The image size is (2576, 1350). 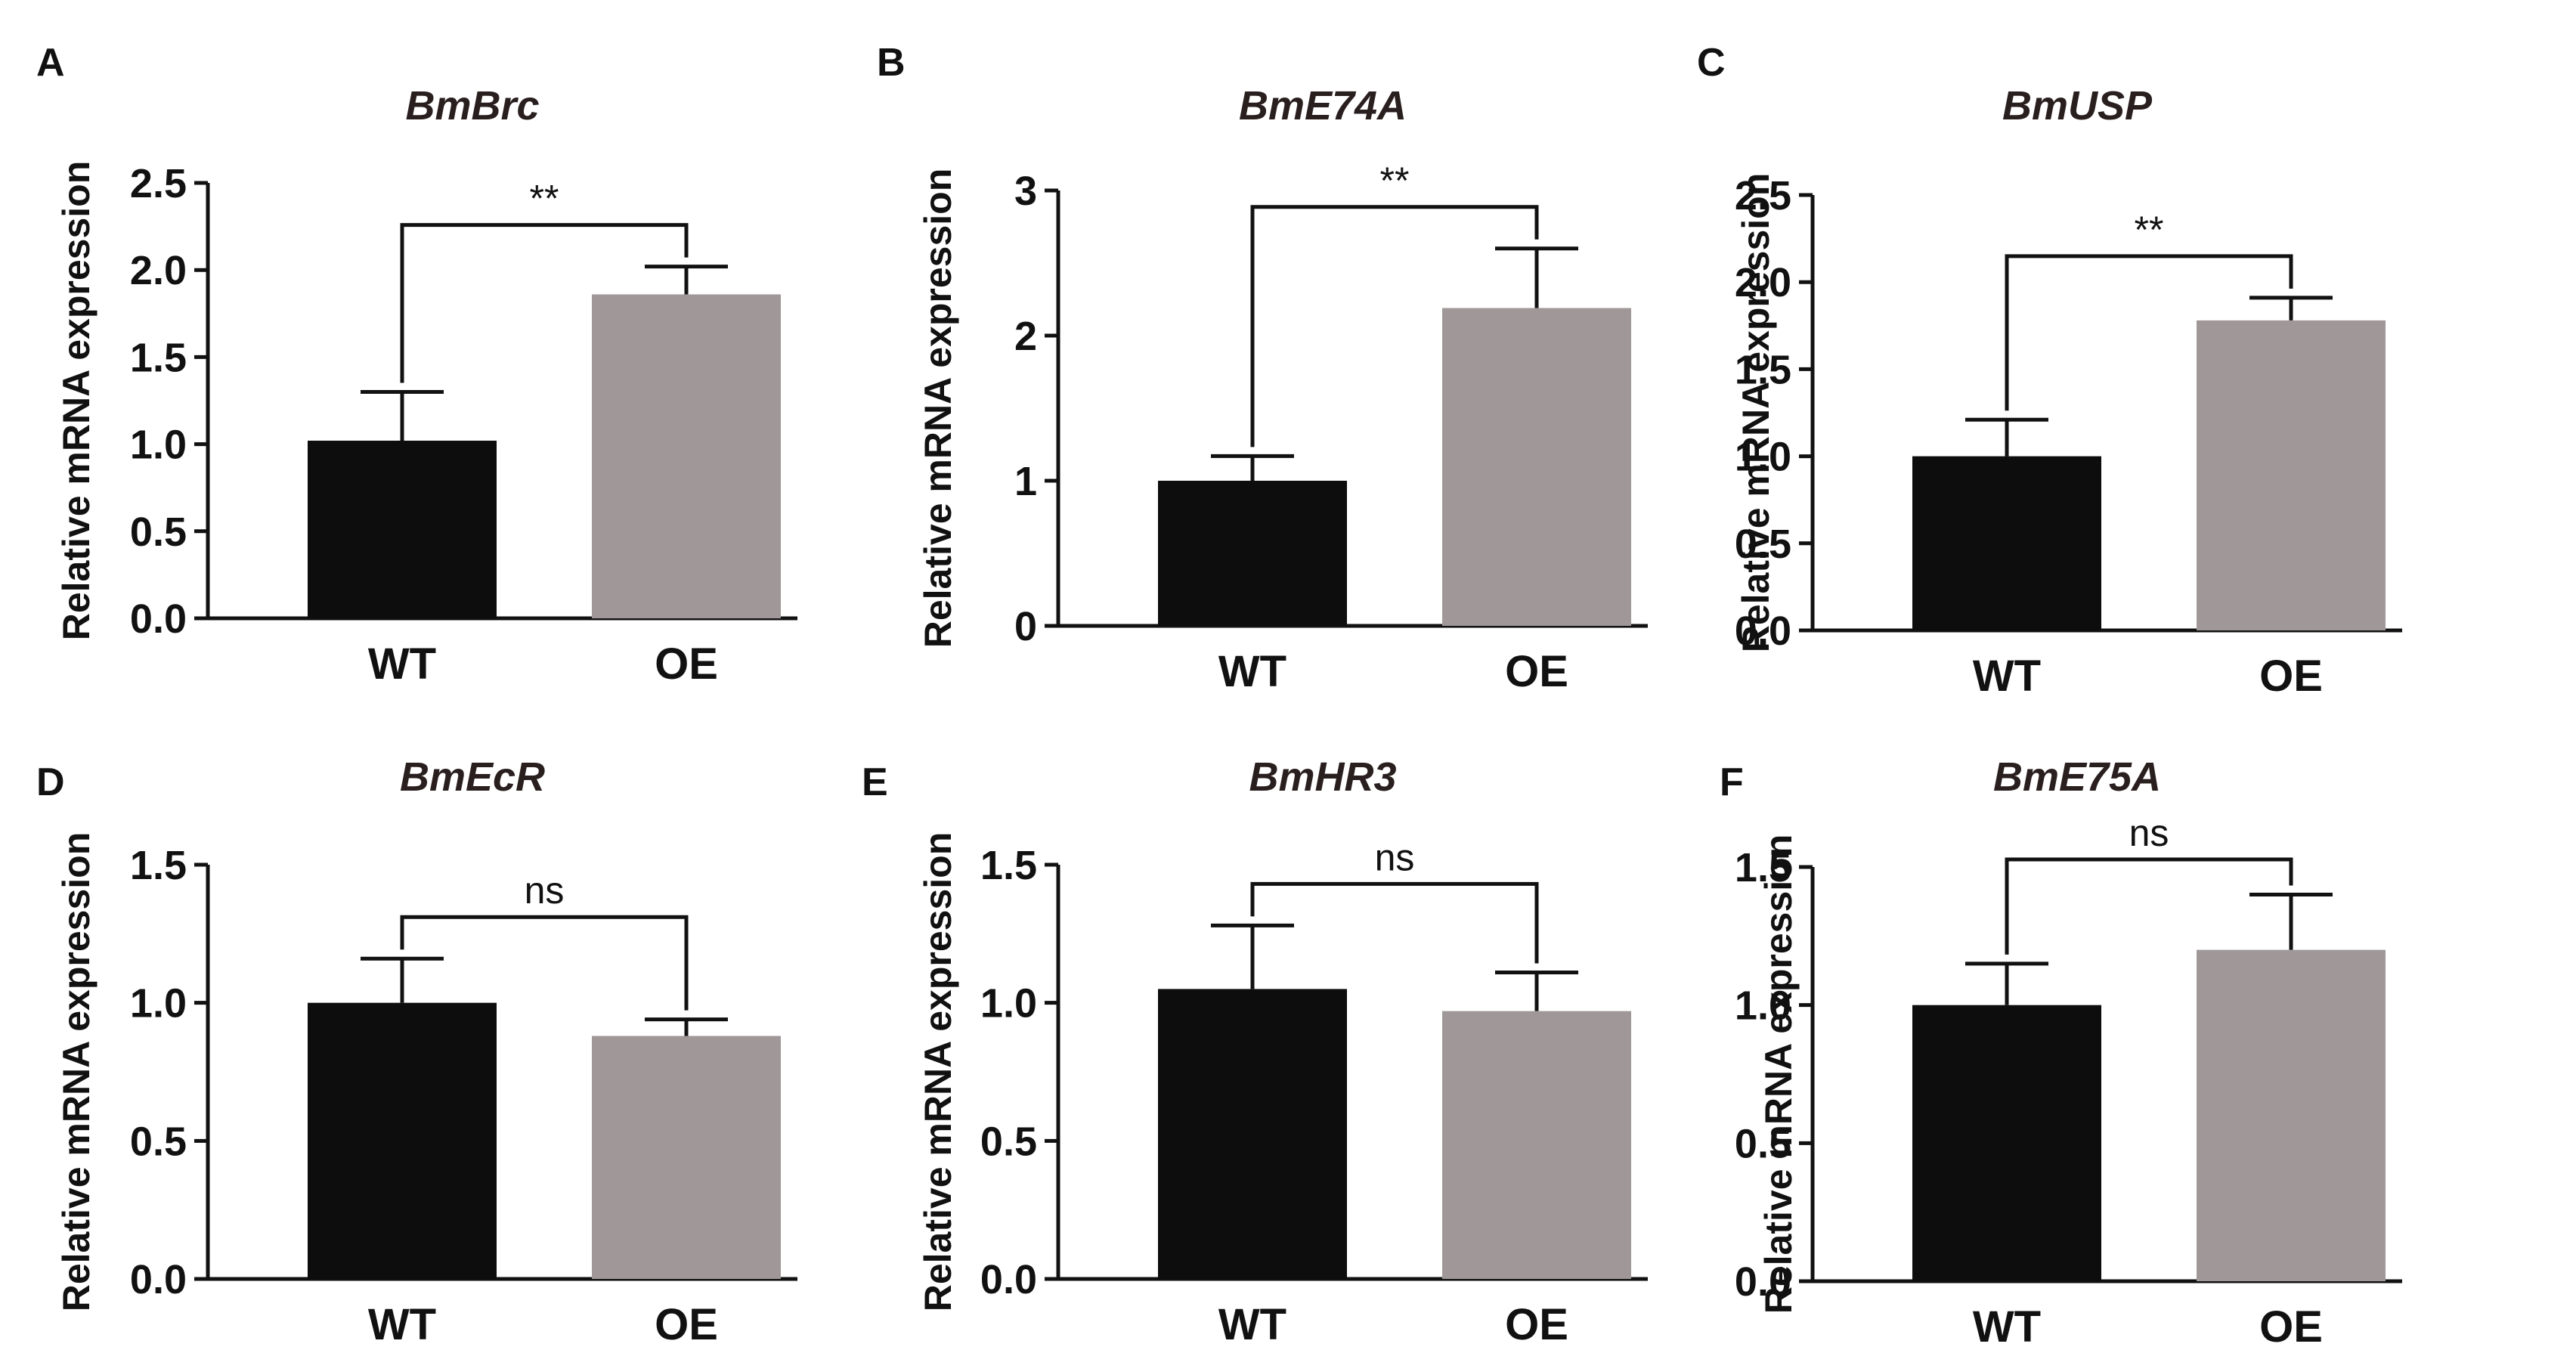 I want to click on panel-letter: B, so click(x=891, y=63).